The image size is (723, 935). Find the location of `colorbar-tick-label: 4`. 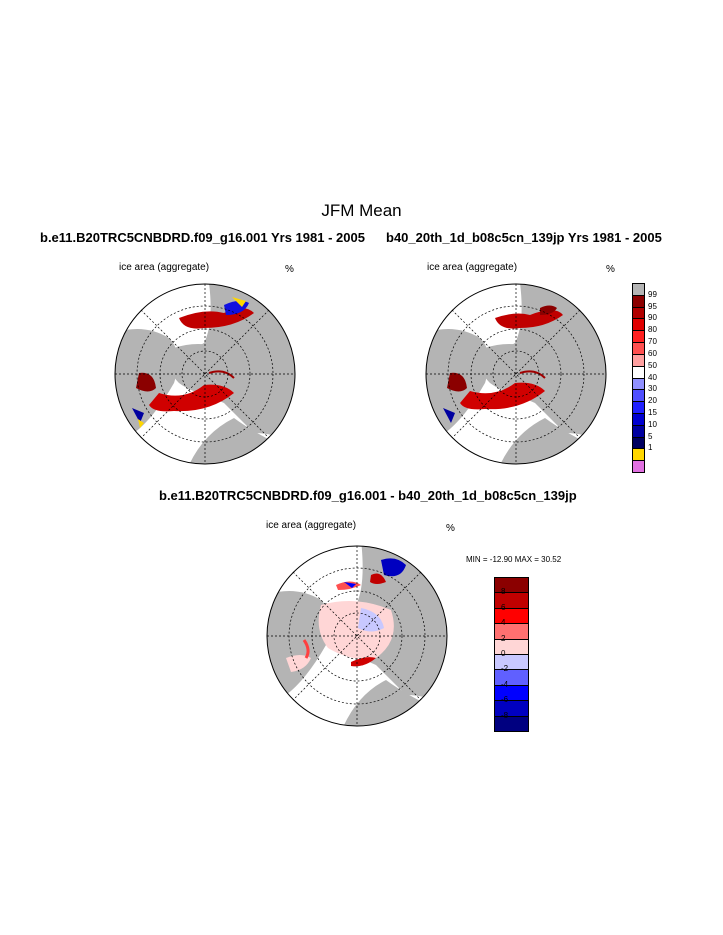

colorbar-tick-label: 4 is located at coordinates (503, 623).